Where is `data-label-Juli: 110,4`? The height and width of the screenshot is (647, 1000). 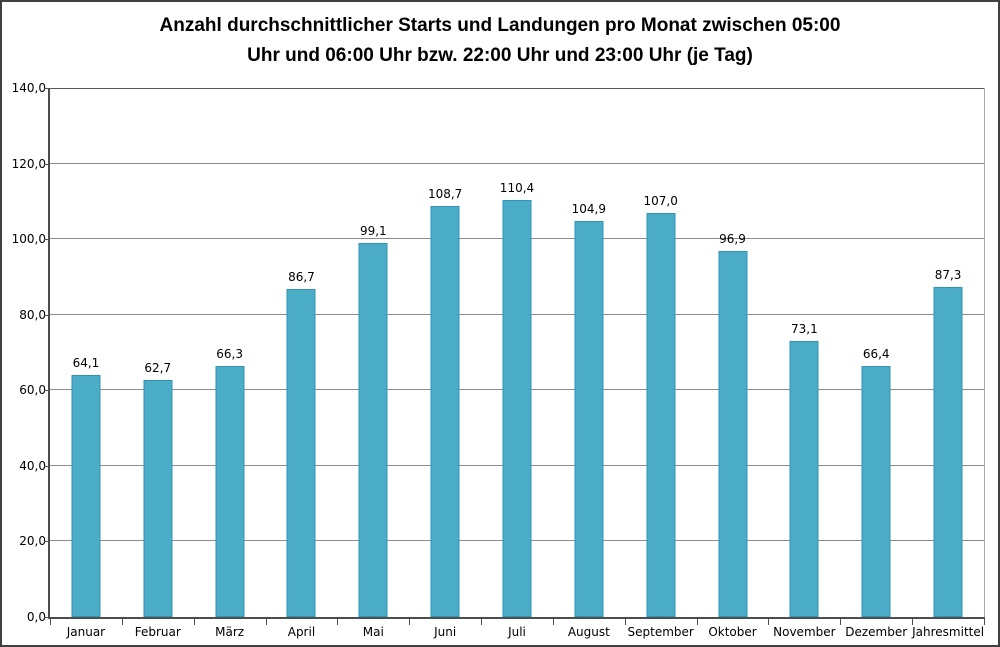 data-label-Juli: 110,4 is located at coordinates (517, 188).